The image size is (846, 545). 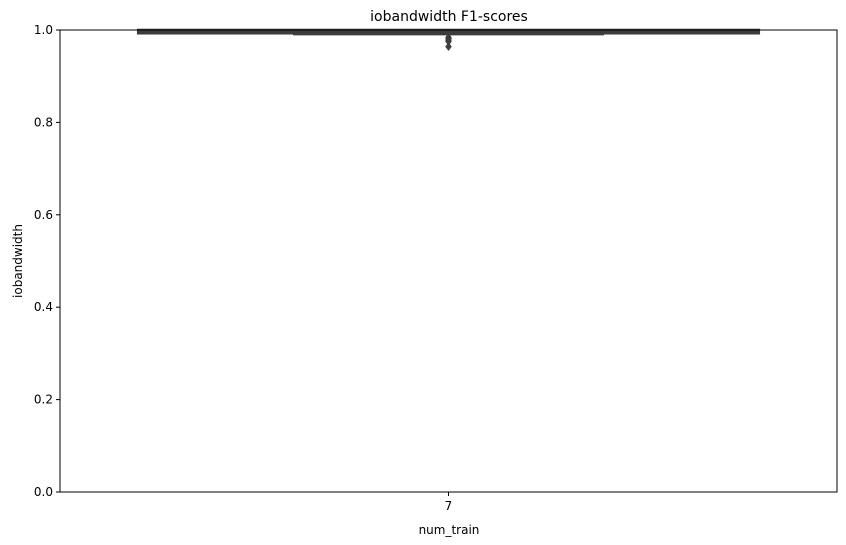 I want to click on y-tick-label: 0.0, so click(x=43, y=492).